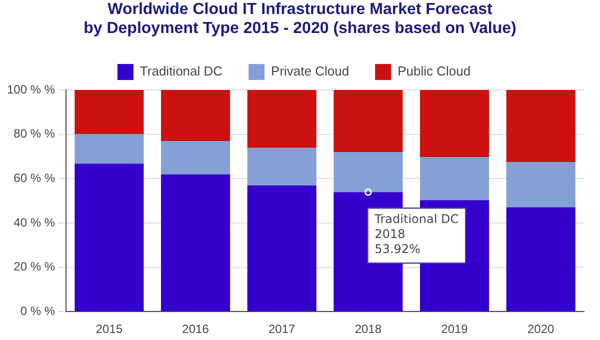 The width and height of the screenshot is (600, 340). Describe the element at coordinates (109, 329) in the screenshot. I see `x-tick-label: 2015` at that location.